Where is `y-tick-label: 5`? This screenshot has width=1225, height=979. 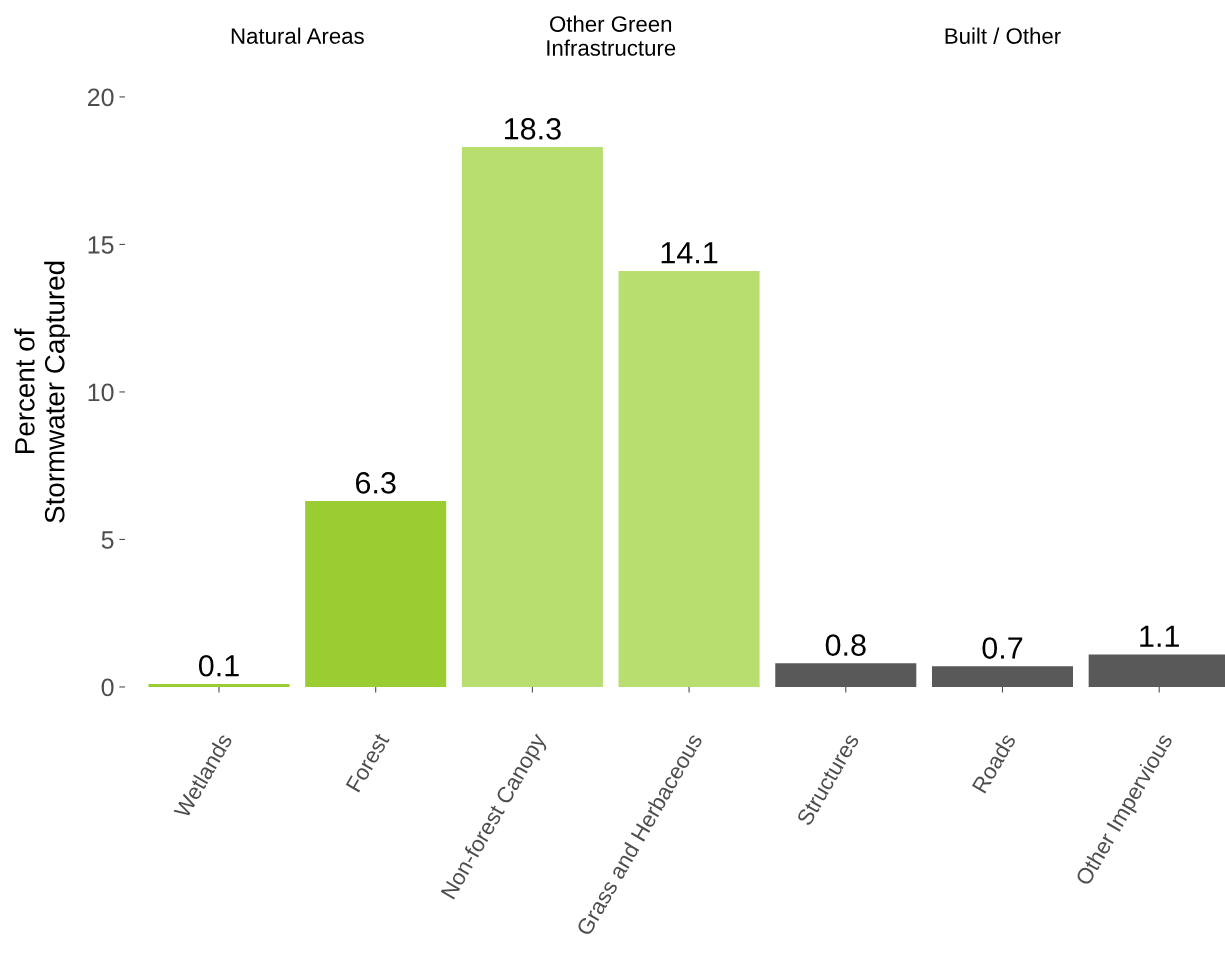
y-tick-label: 5 is located at coordinates (107, 540).